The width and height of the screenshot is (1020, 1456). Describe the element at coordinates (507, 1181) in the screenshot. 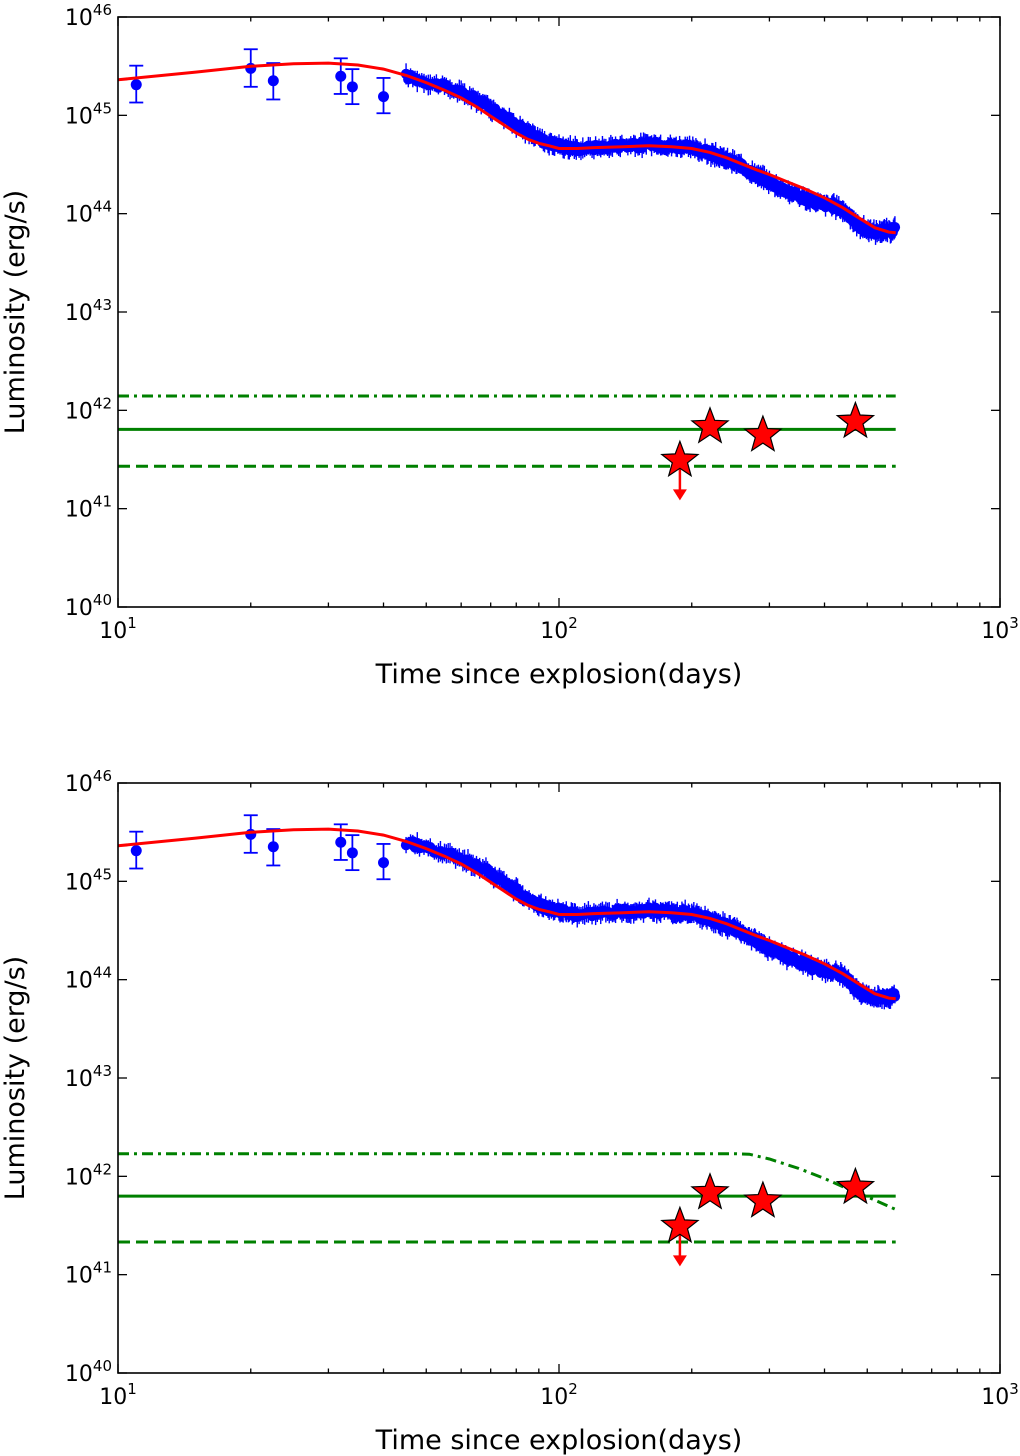

I see `upper-bound-line` at that location.